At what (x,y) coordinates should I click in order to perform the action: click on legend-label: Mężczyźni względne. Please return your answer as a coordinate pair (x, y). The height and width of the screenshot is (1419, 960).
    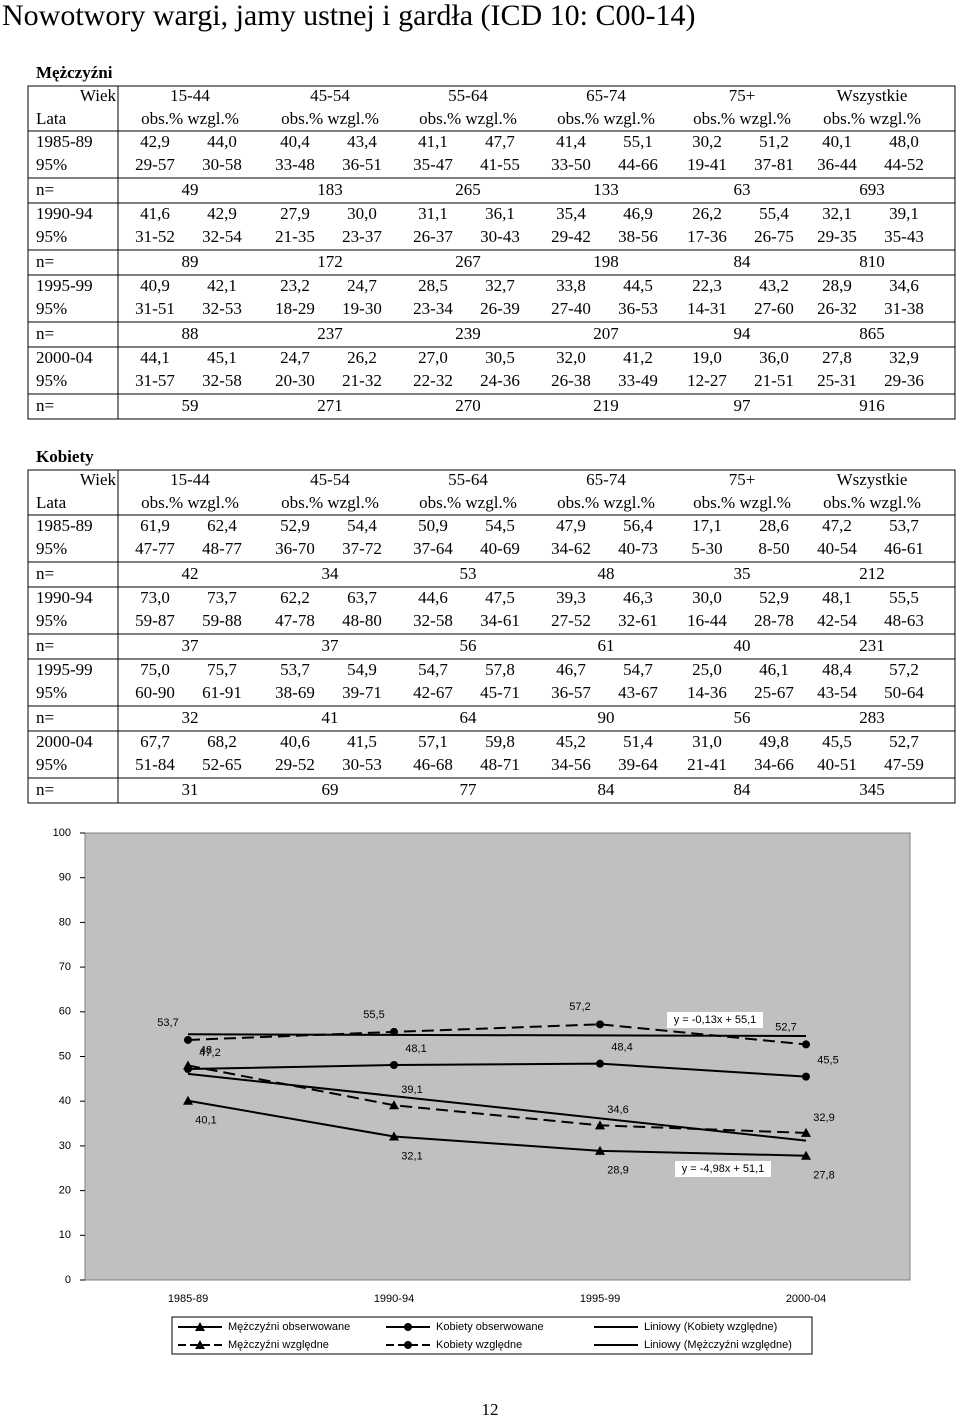
    Looking at the image, I should click on (278, 1345).